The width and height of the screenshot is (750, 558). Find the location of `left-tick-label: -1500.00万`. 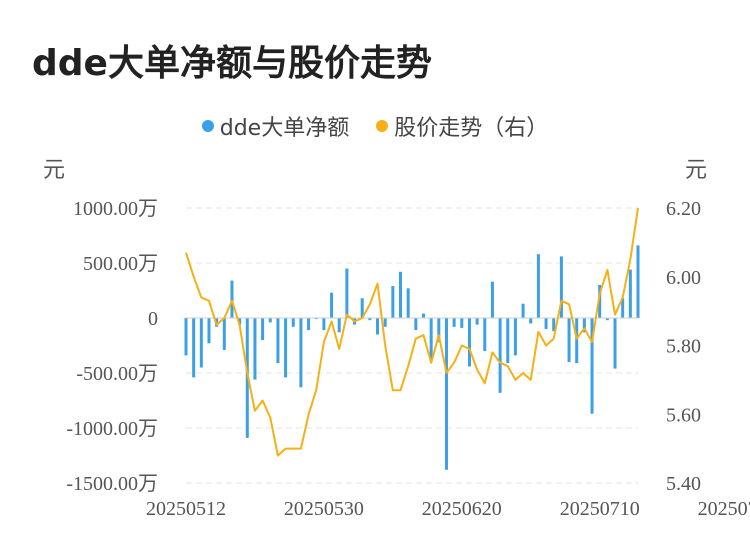

left-tick-label: -1500.00万 is located at coordinates (112, 484).